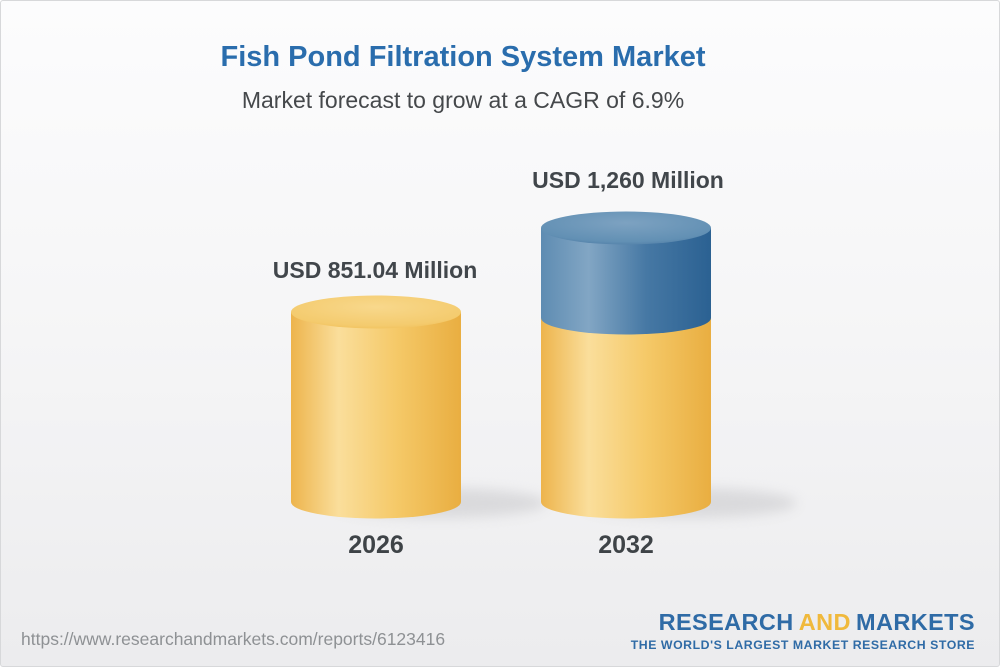 The height and width of the screenshot is (667, 1000). Describe the element at coordinates (915, 622) in the screenshot. I see `logo-word-markets: MARKETS` at that location.